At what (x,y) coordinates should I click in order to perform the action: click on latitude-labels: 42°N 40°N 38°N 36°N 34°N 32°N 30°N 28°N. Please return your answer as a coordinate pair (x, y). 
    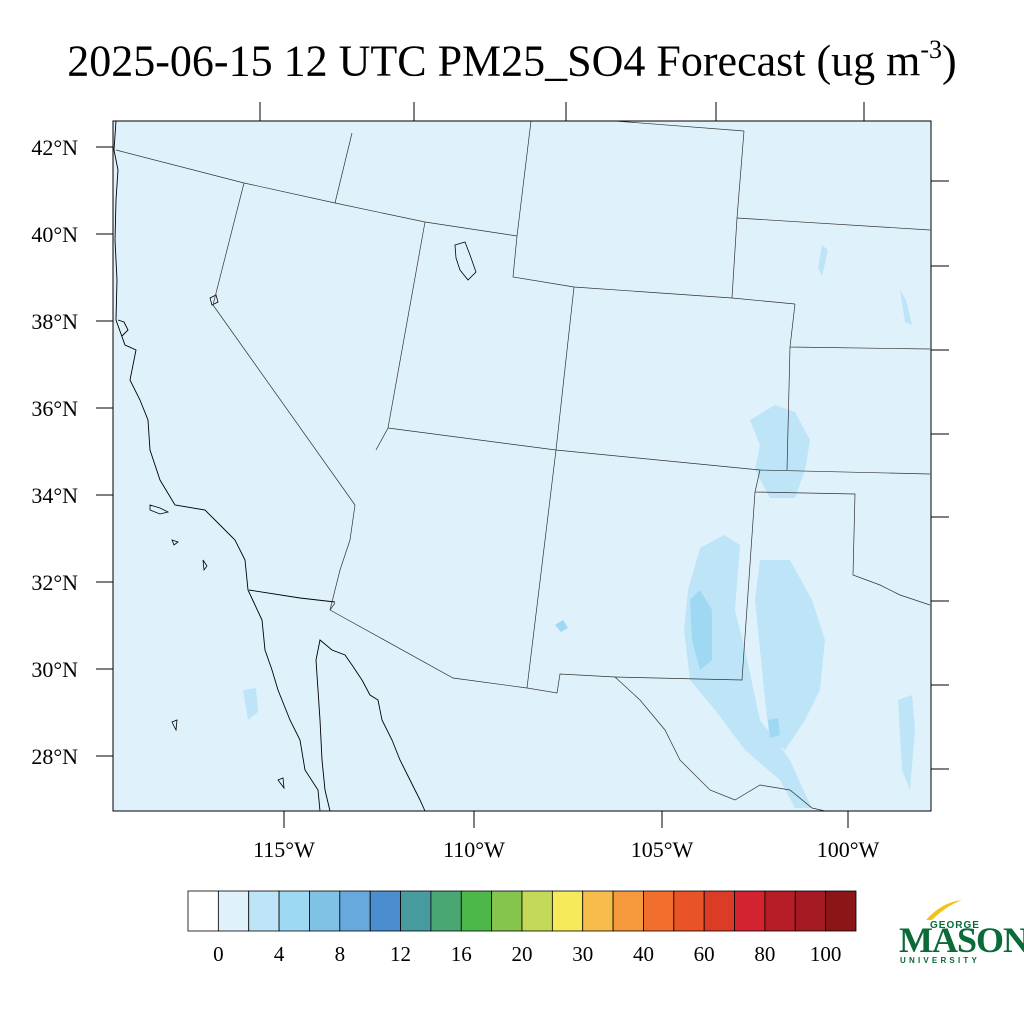
    Looking at the image, I should click on (54, 452).